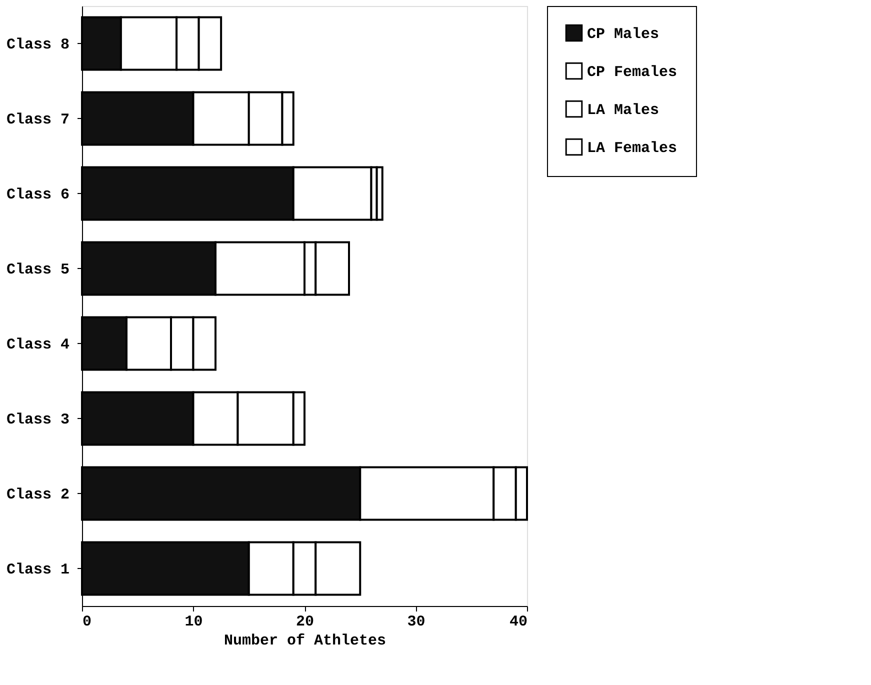 The height and width of the screenshot is (685, 871). I want to click on legend-label: LA Males, so click(623, 110).